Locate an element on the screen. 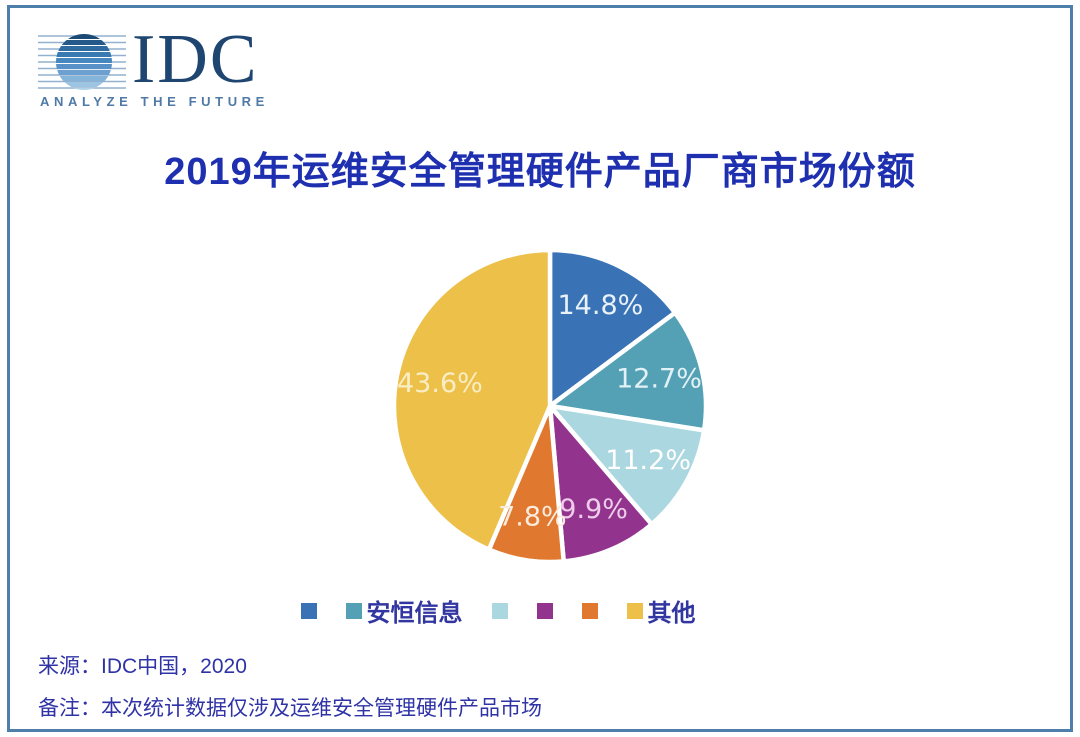 The width and height of the screenshot is (1080, 737). legend-label-5: 其他 is located at coordinates (671, 613).